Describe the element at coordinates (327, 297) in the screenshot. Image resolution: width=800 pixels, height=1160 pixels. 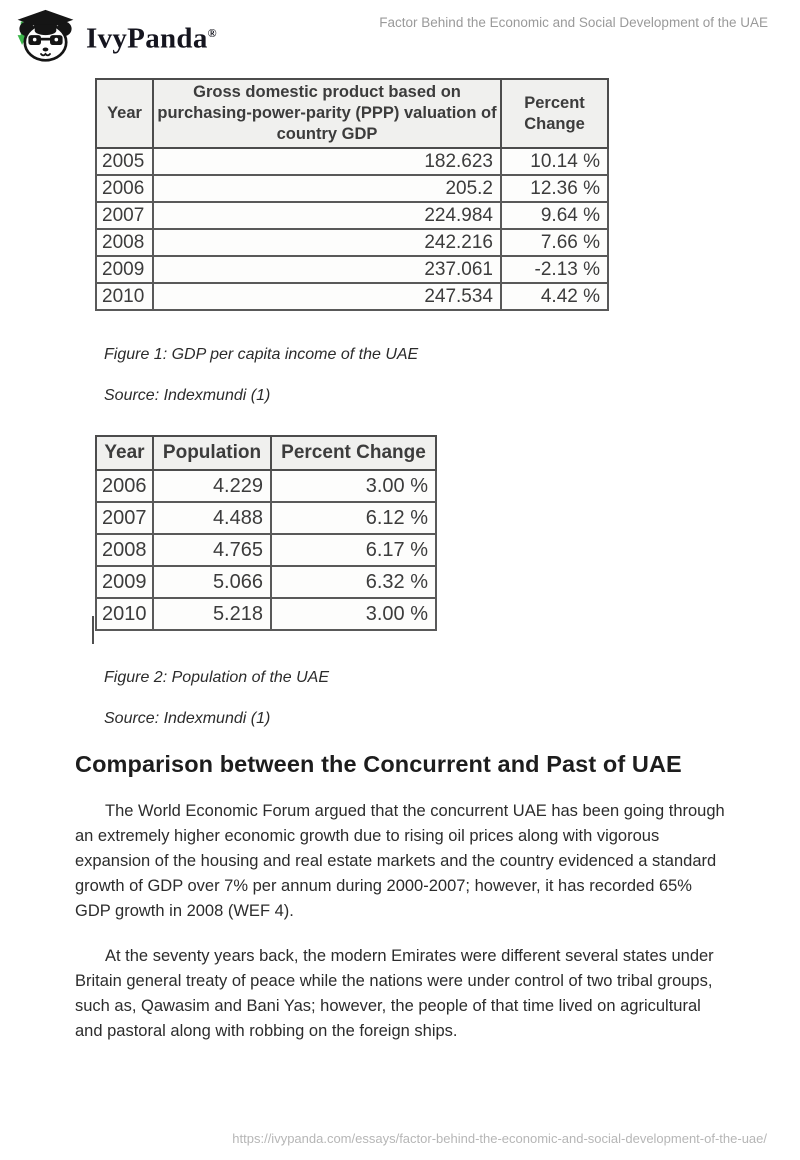
I see `table-cell: 247.534` at that location.